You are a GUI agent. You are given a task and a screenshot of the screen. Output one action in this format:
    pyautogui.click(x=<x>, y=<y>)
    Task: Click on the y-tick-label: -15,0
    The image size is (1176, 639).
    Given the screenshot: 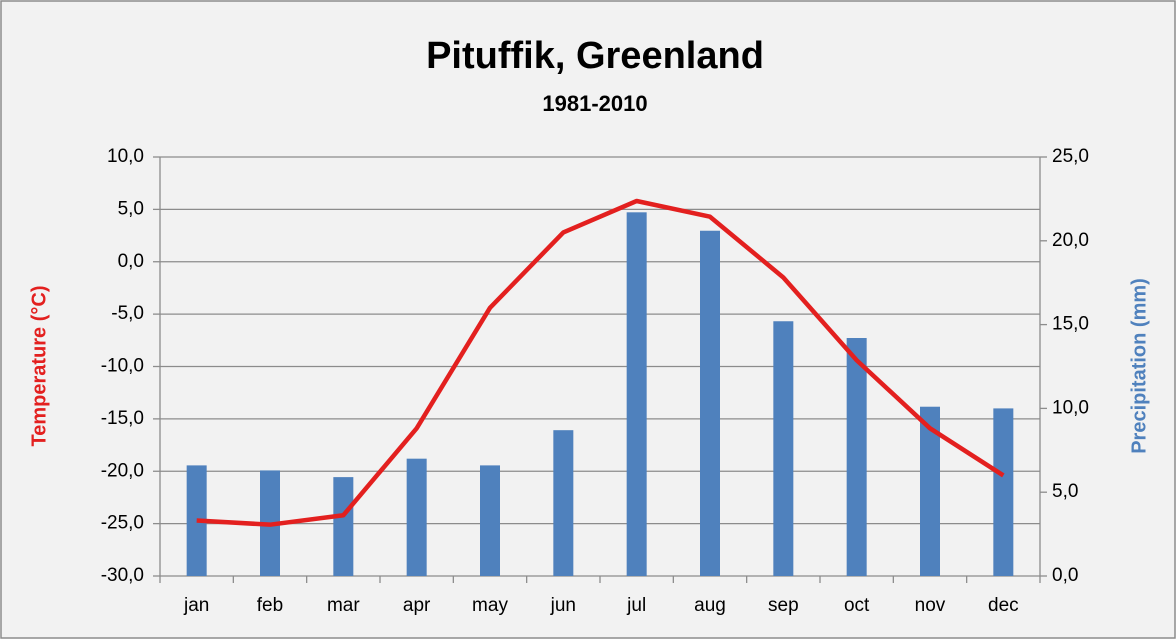 What is the action you would take?
    pyautogui.click(x=122, y=418)
    